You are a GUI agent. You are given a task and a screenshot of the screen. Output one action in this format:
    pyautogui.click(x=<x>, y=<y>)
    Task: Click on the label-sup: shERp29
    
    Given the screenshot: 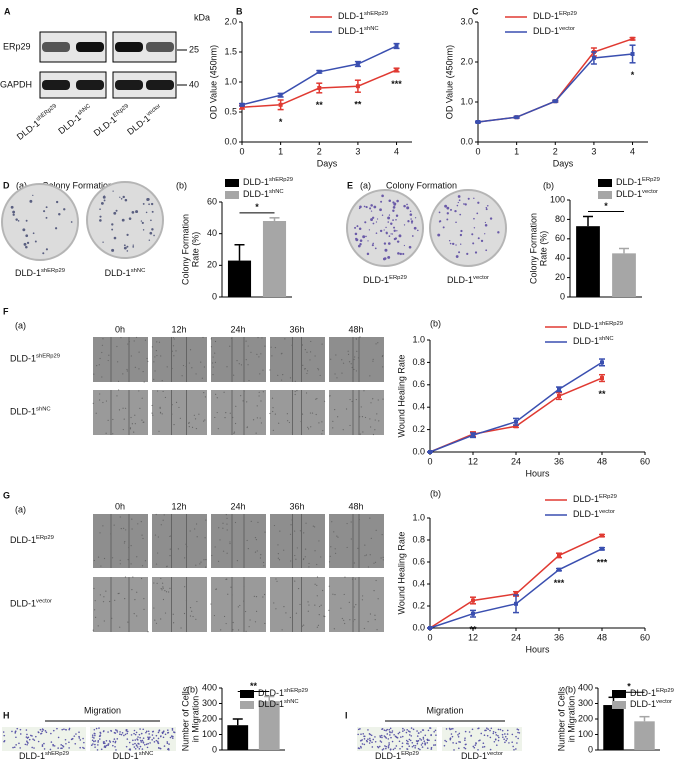 What is the action you would take?
    pyautogui.click(x=53, y=271)
    